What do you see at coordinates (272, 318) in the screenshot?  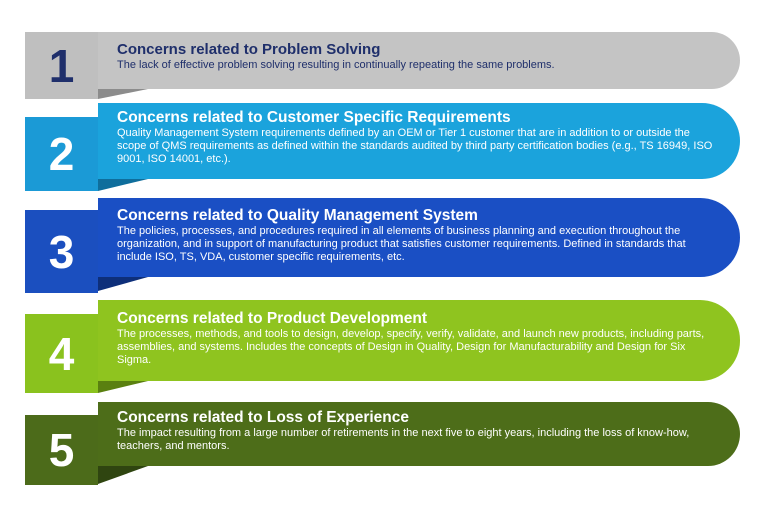 I see `concern-title-4: Concerns related to Product Development` at bounding box center [272, 318].